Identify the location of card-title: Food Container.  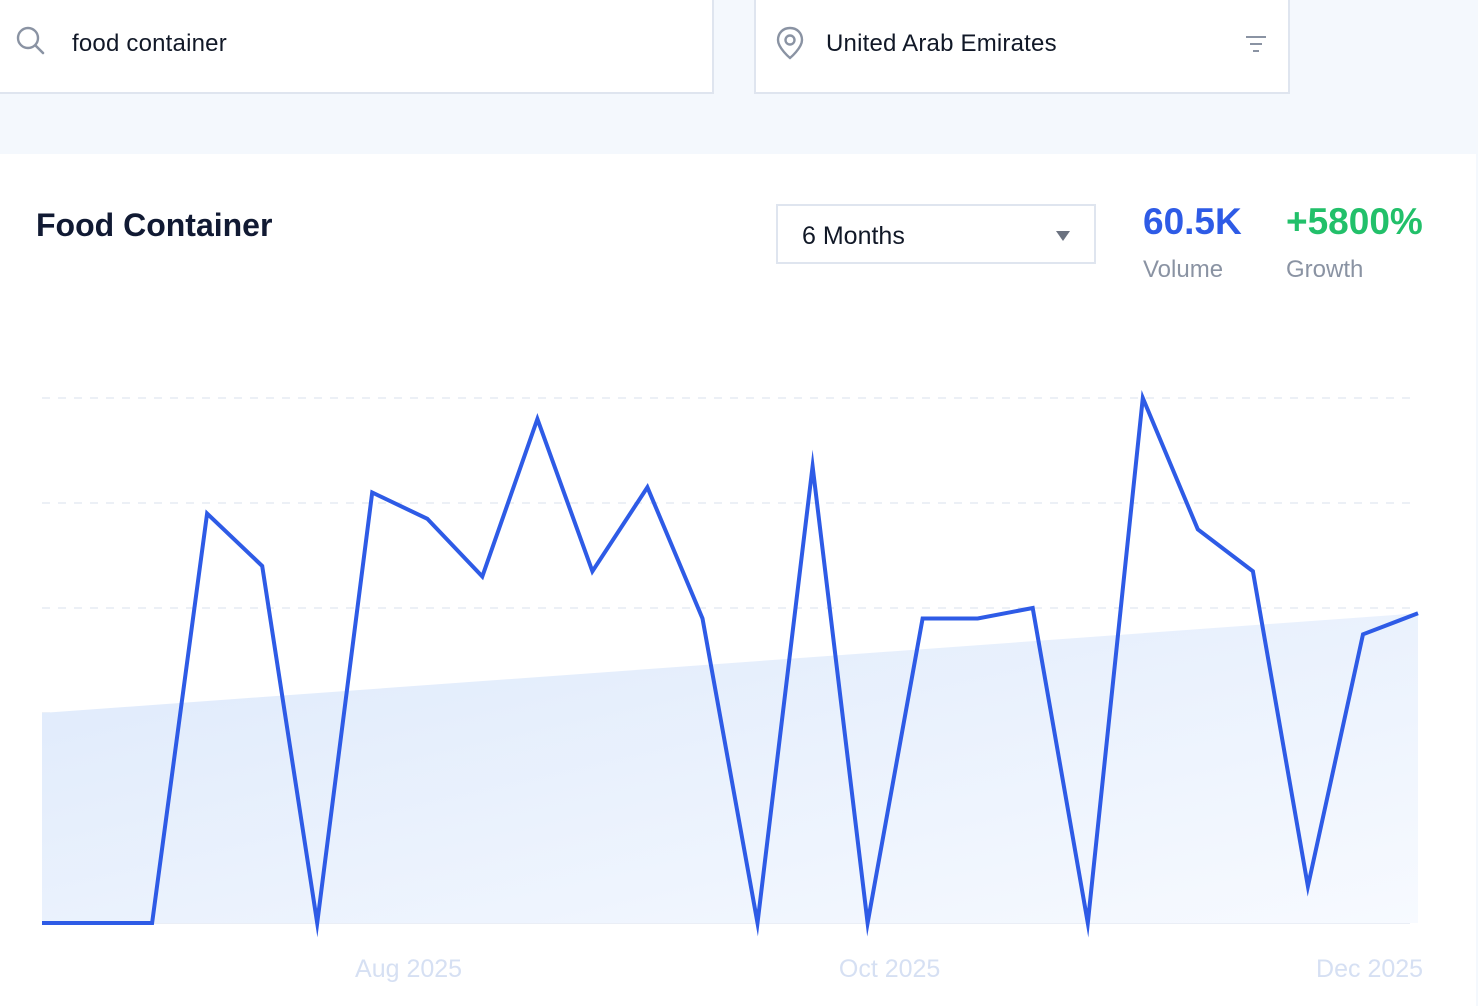
(154, 225).